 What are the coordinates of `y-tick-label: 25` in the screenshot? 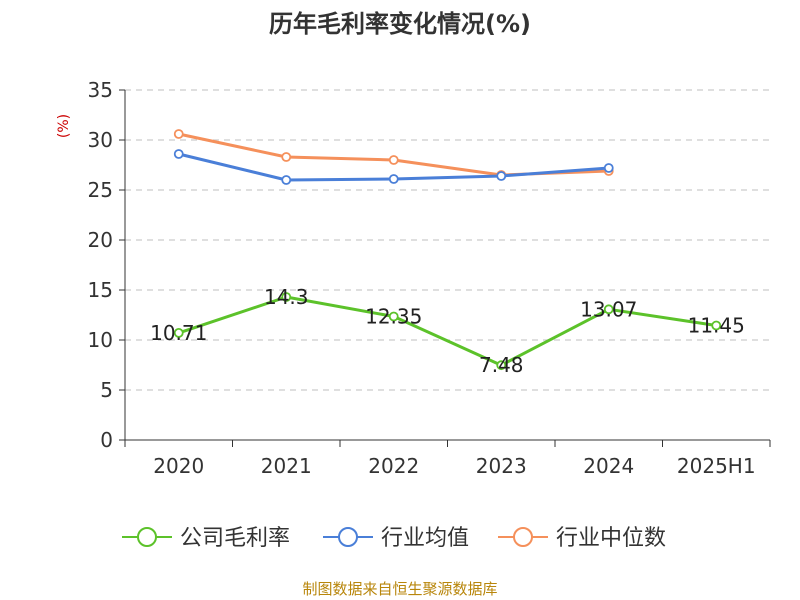 It's located at (100, 190).